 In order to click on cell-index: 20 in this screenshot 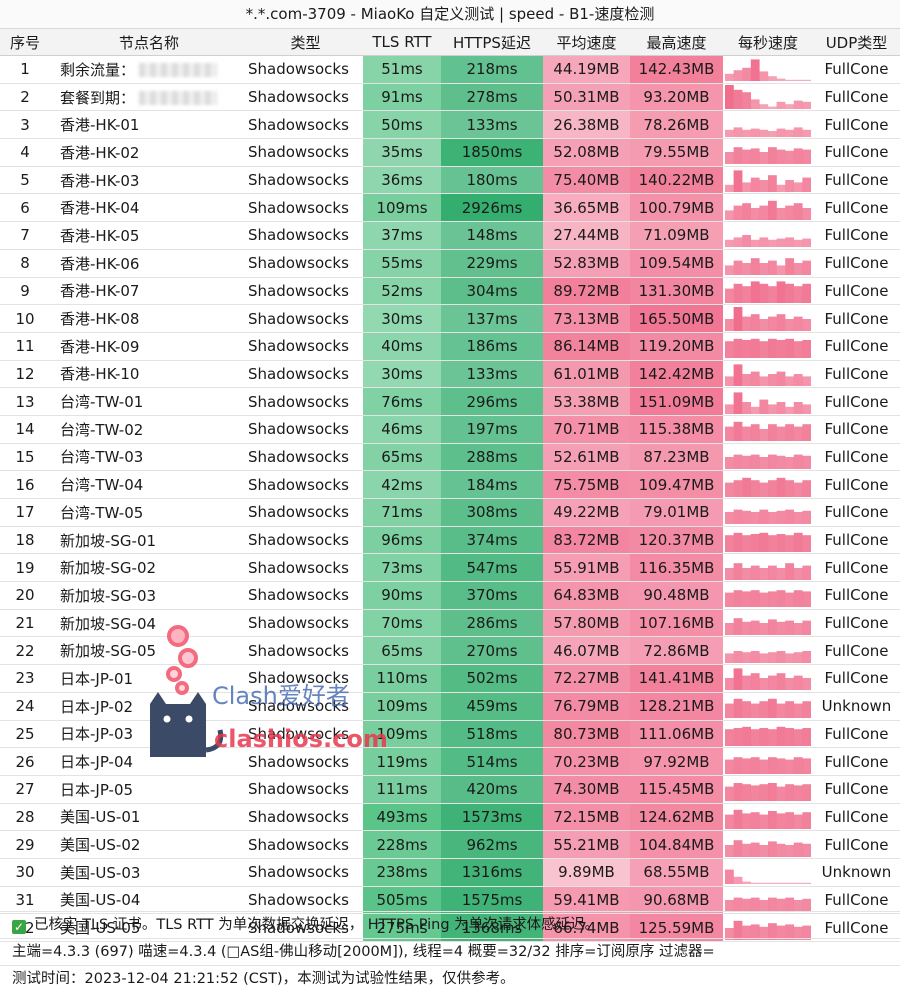, I will do `click(25, 595)`.